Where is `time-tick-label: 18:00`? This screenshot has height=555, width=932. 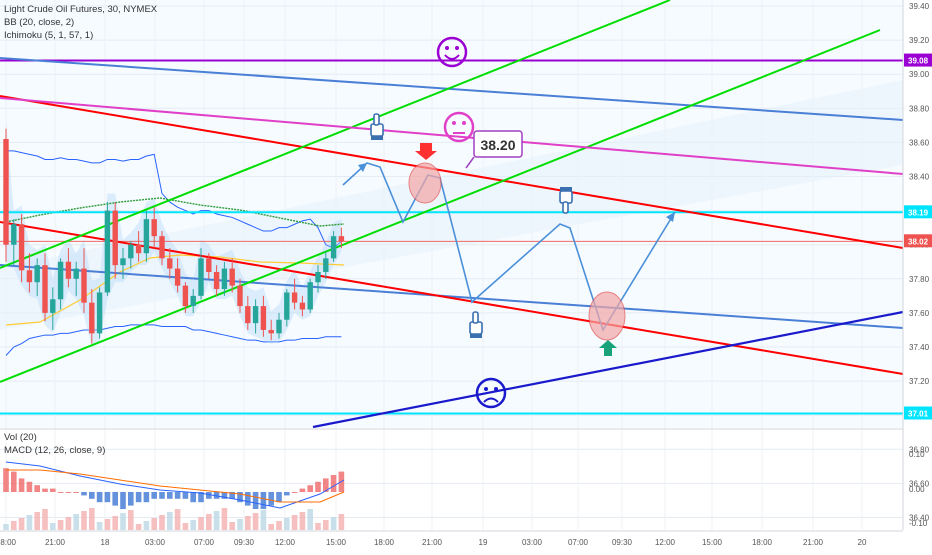 time-tick-label: 18:00 is located at coordinates (384, 542).